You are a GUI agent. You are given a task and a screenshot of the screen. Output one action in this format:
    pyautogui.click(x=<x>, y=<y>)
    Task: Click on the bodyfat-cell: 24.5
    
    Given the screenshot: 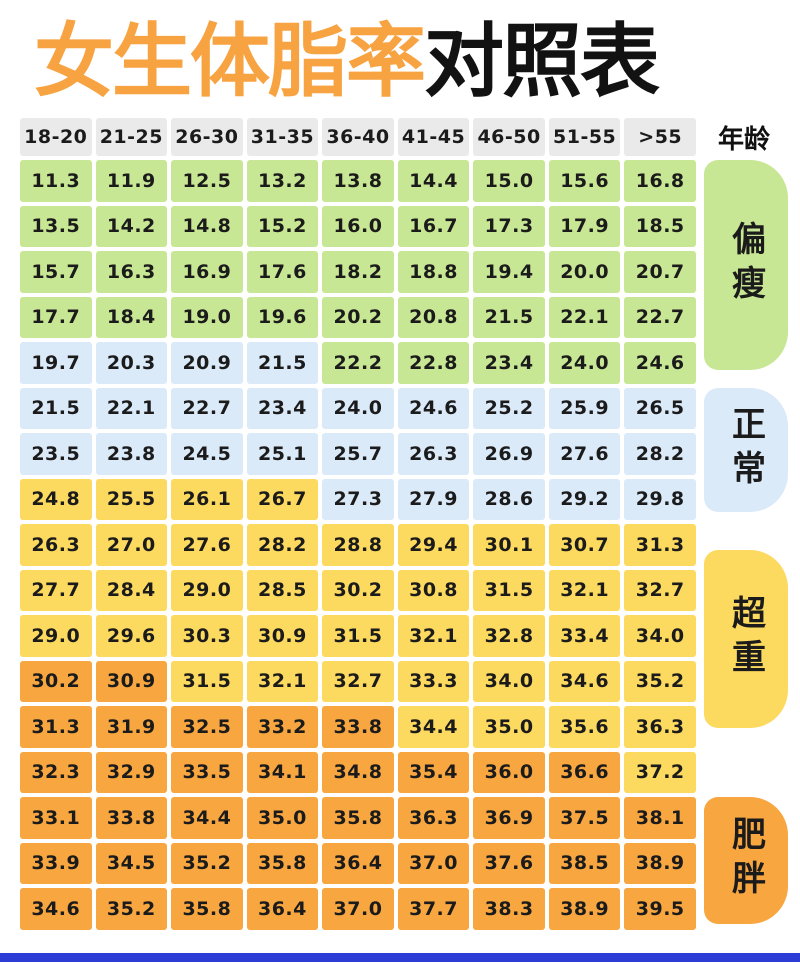 What is the action you would take?
    pyautogui.click(x=207, y=454)
    